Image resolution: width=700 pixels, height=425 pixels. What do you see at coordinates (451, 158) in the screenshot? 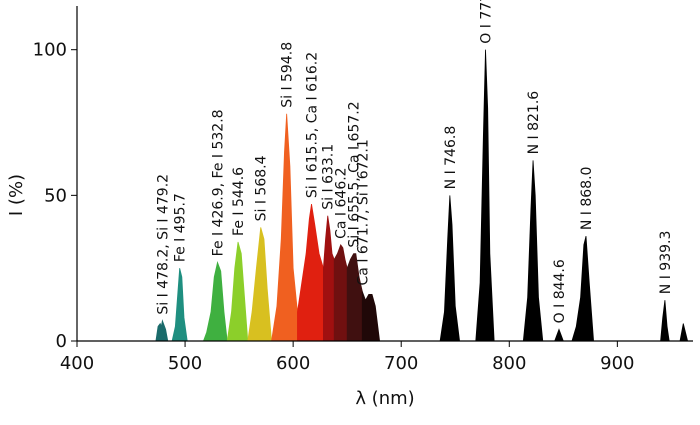
I see `peak-label: N I 746.8` at bounding box center [451, 158].